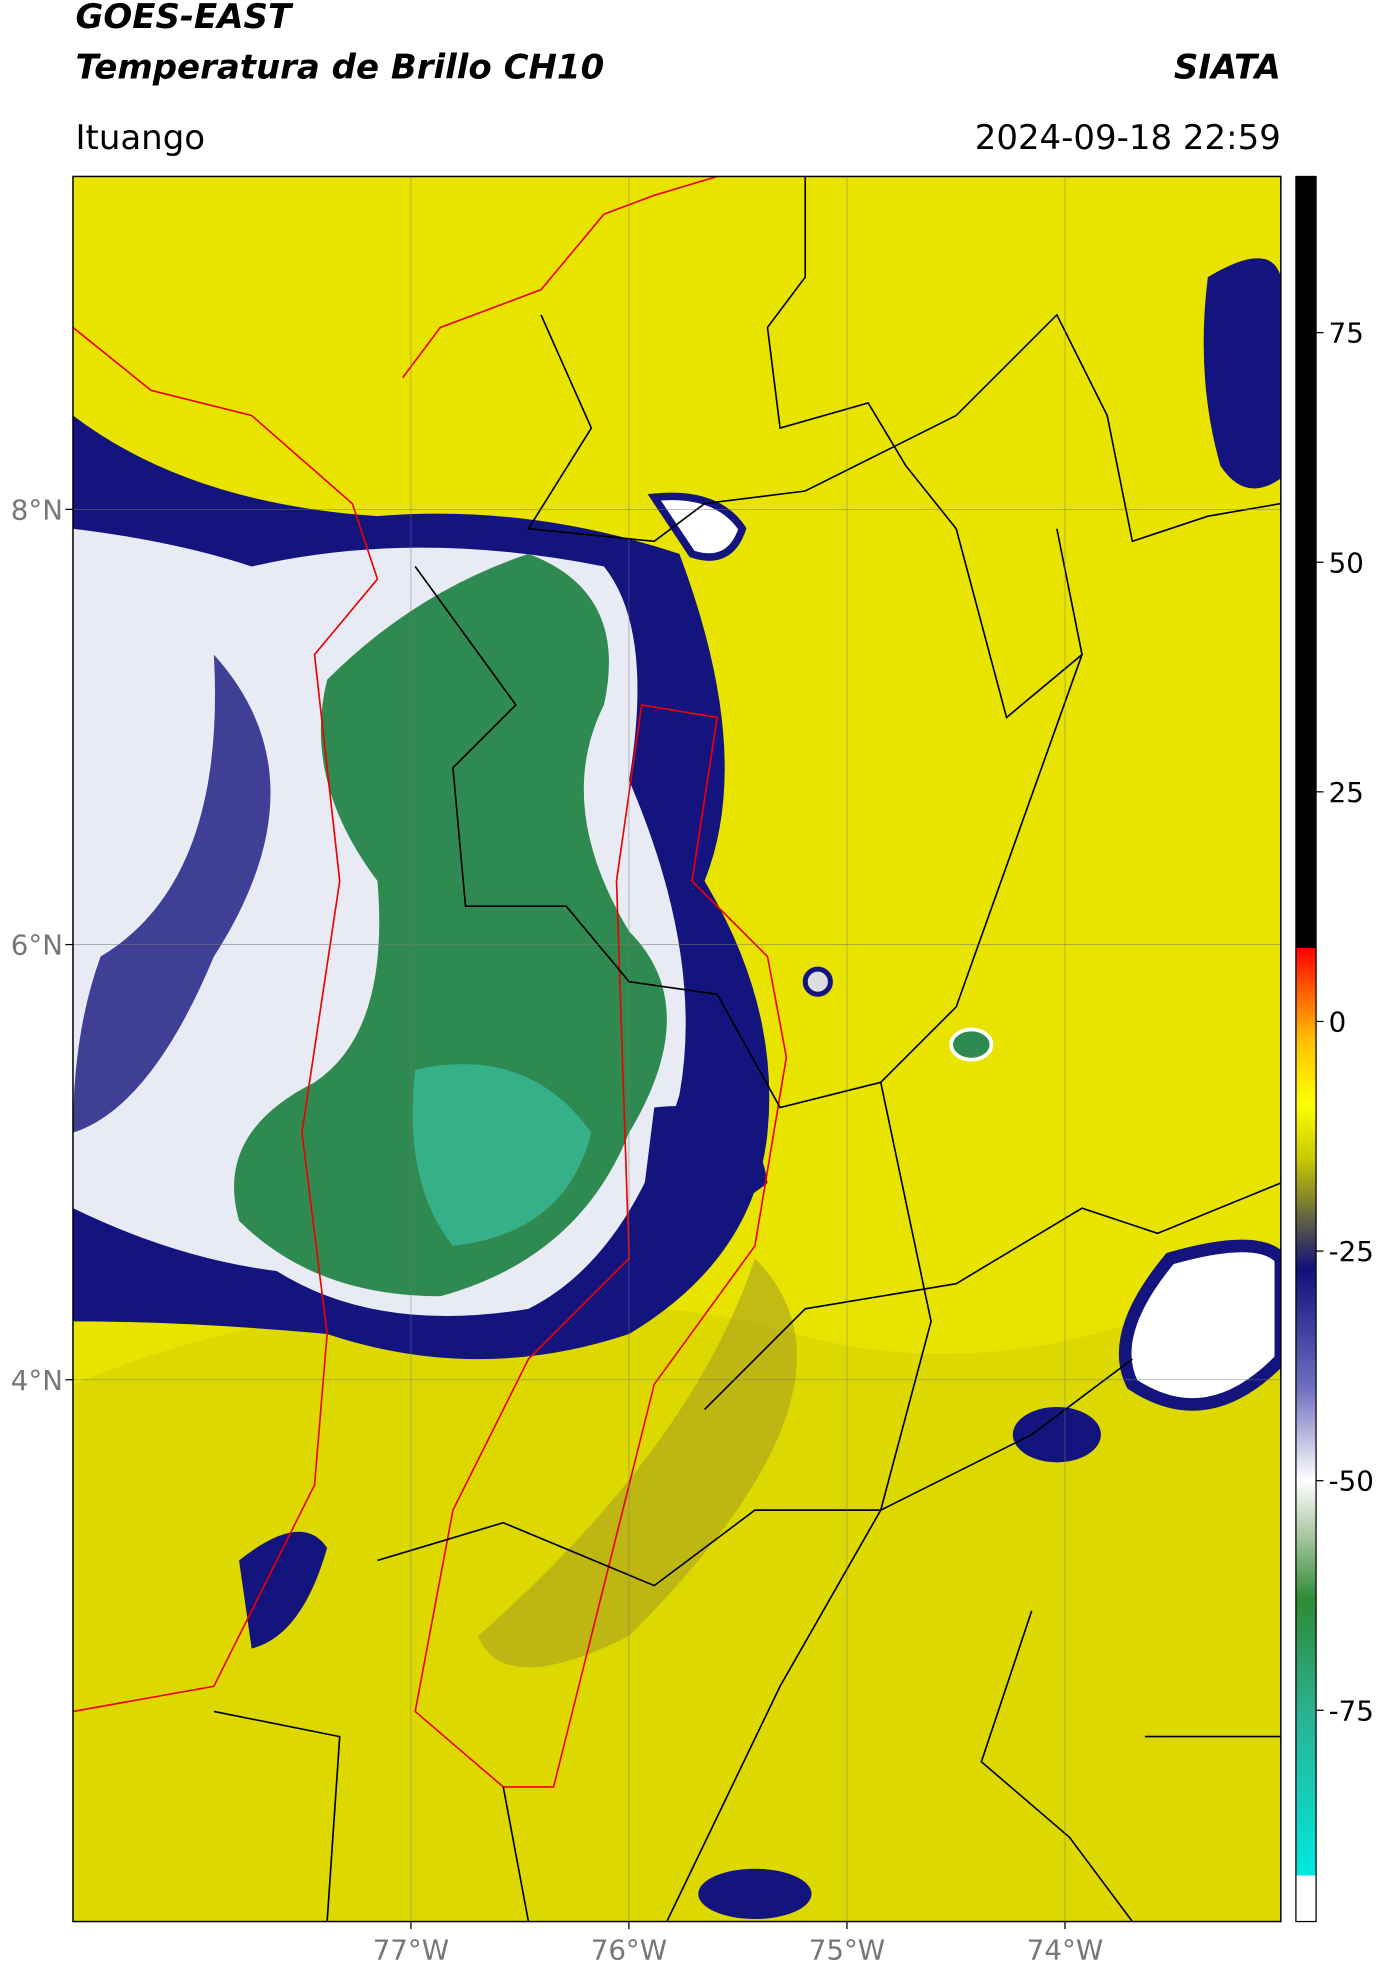 This screenshot has width=1384, height=1981. Describe the element at coordinates (629, 1949) in the screenshot. I see `x-tick-label: 76°W` at that location.